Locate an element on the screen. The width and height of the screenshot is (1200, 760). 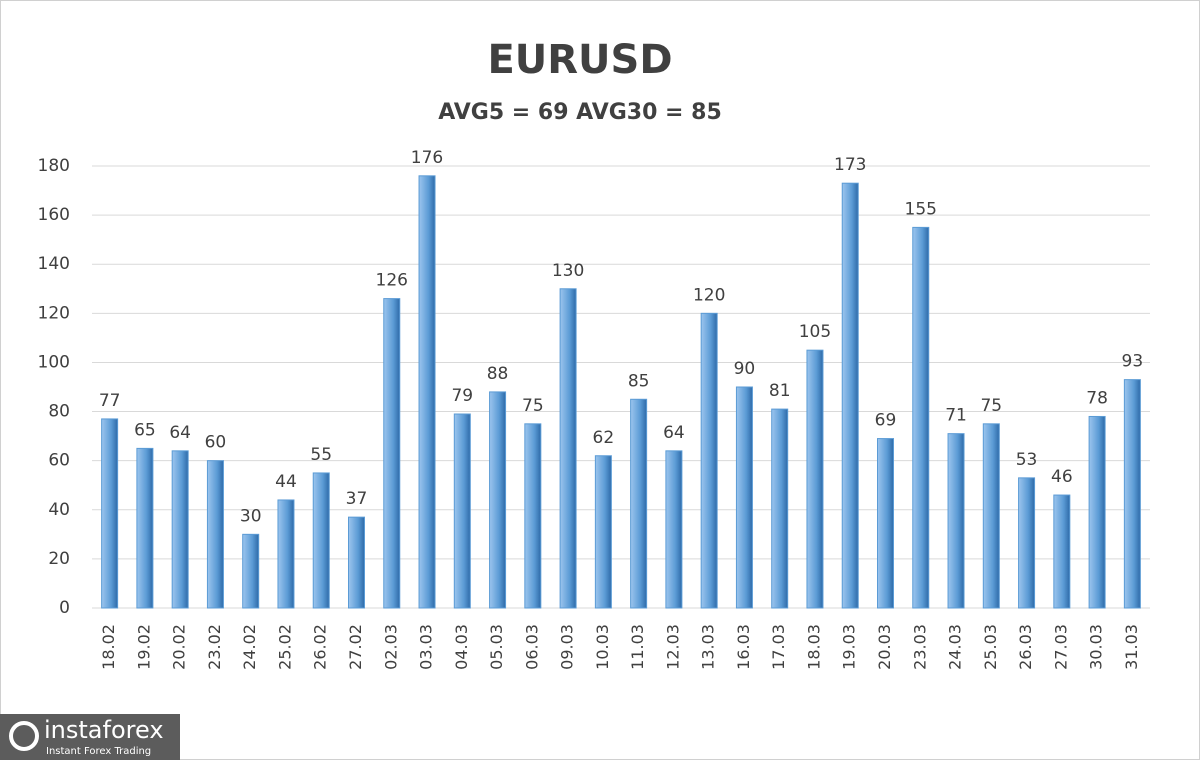
data-label: 55 is located at coordinates (321, 455).